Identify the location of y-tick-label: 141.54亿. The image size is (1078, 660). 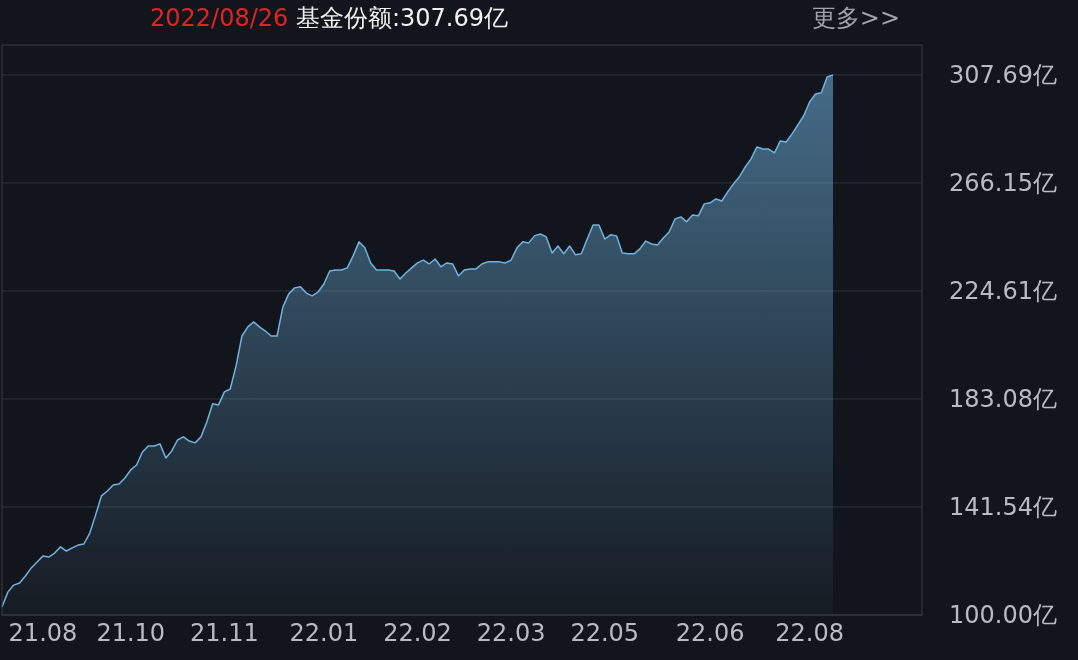
(1003, 506).